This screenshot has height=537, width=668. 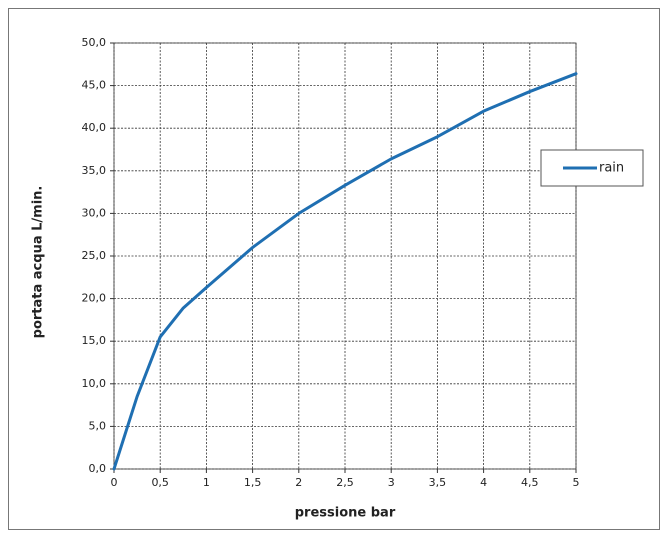 I want to click on y-tick-label: 15,0, so click(x=94, y=340).